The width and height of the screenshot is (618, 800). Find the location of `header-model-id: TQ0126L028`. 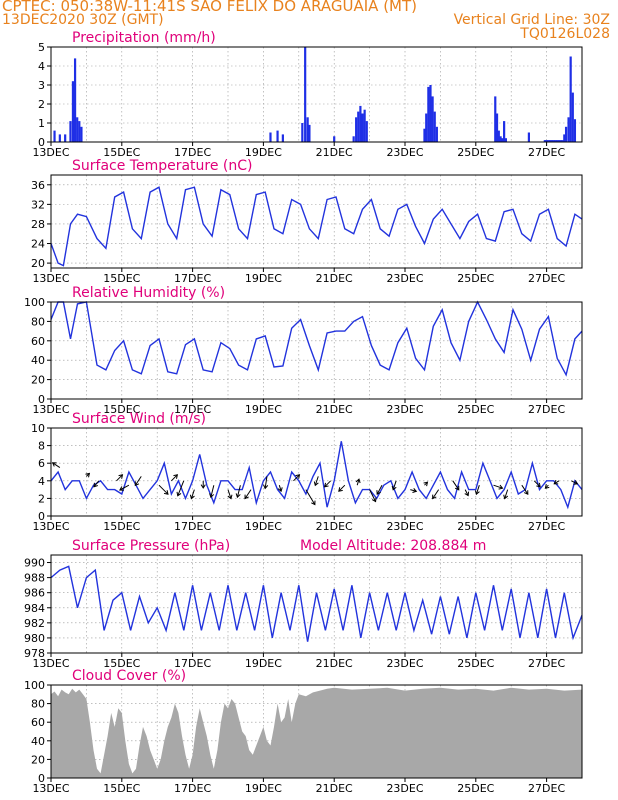

header-model-id: TQ0126L028 is located at coordinates (565, 34).